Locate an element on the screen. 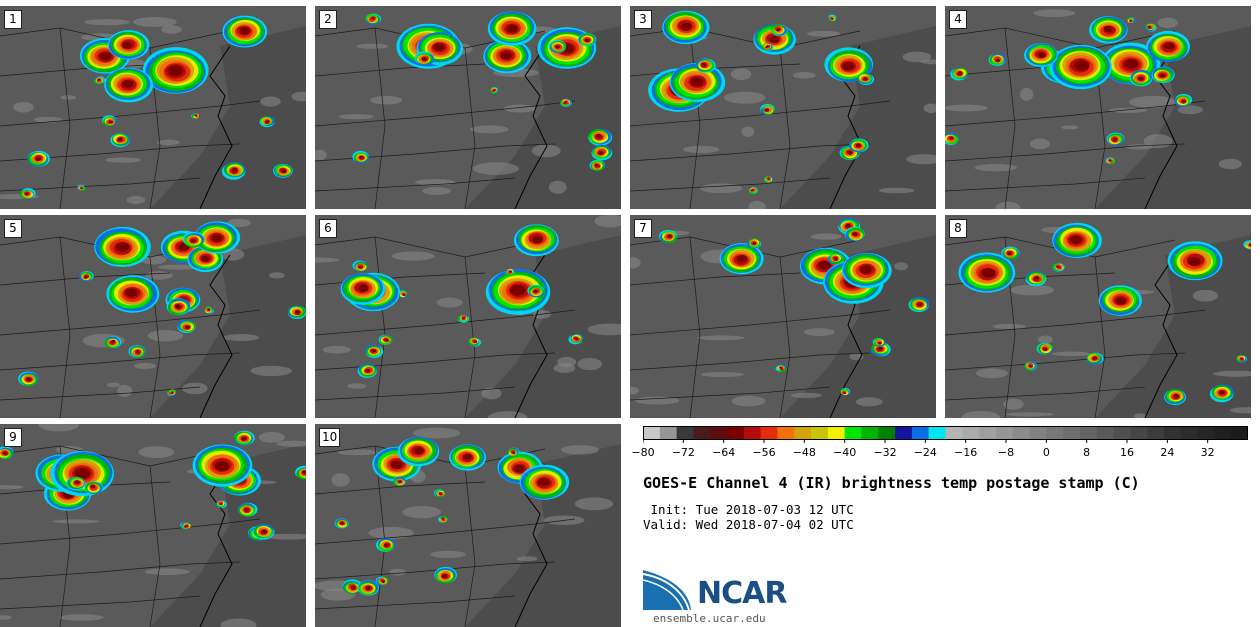  colorbar-tick-label: −40 is located at coordinates (845, 452).